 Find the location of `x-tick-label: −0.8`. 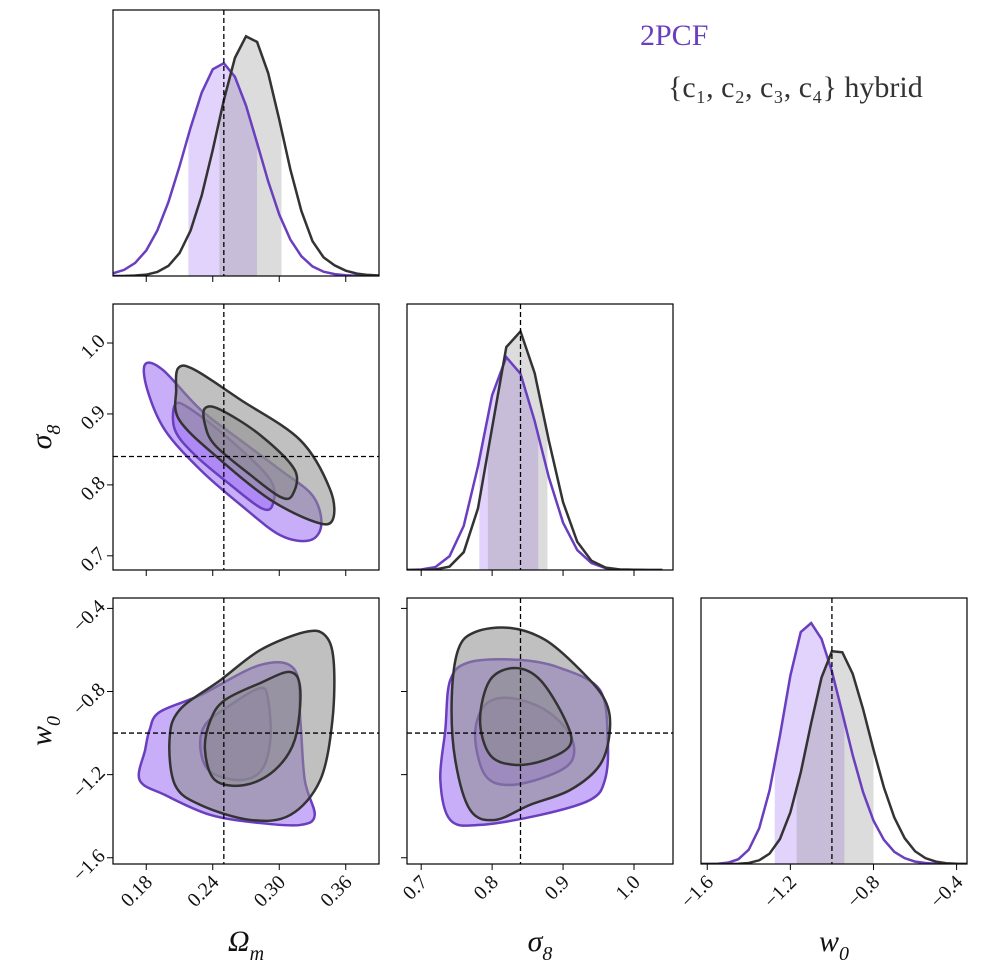

x-tick-label: −0.8 is located at coordinates (863, 891).